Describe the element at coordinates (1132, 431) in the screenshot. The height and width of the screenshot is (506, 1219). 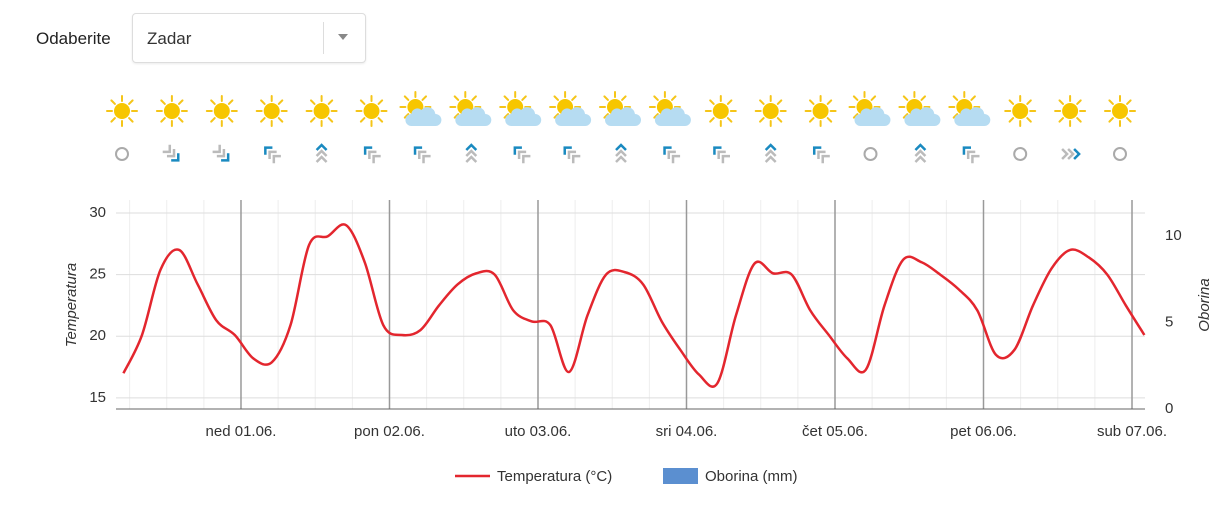
I see `x-tick-label: sub 07.06.` at that location.